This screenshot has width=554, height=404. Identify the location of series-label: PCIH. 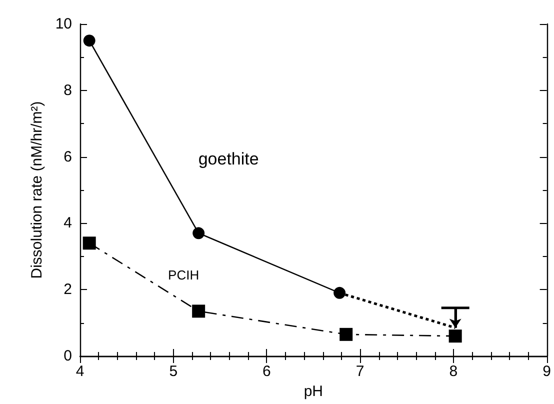
(184, 275).